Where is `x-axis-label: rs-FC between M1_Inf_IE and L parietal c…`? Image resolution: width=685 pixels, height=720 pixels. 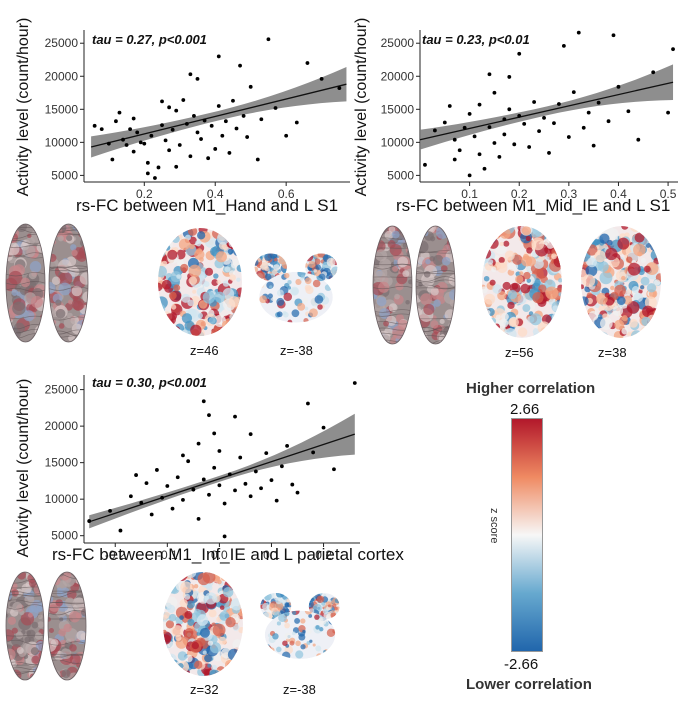 x-axis-label: rs-FC between M1_Inf_IE and L parietal c… is located at coordinates (228, 554).